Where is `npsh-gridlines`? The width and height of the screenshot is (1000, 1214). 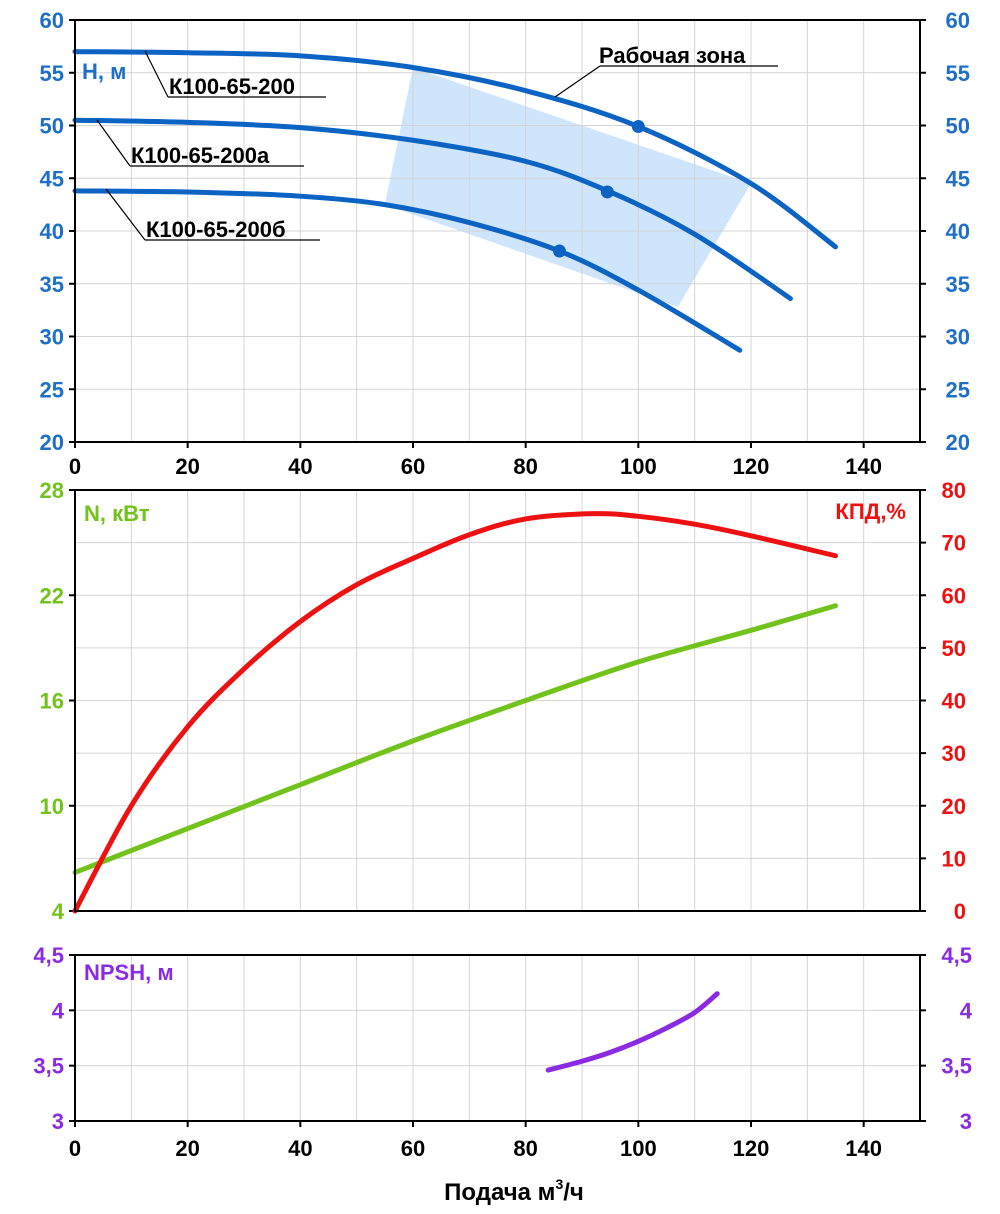 npsh-gridlines is located at coordinates (497, 1040).